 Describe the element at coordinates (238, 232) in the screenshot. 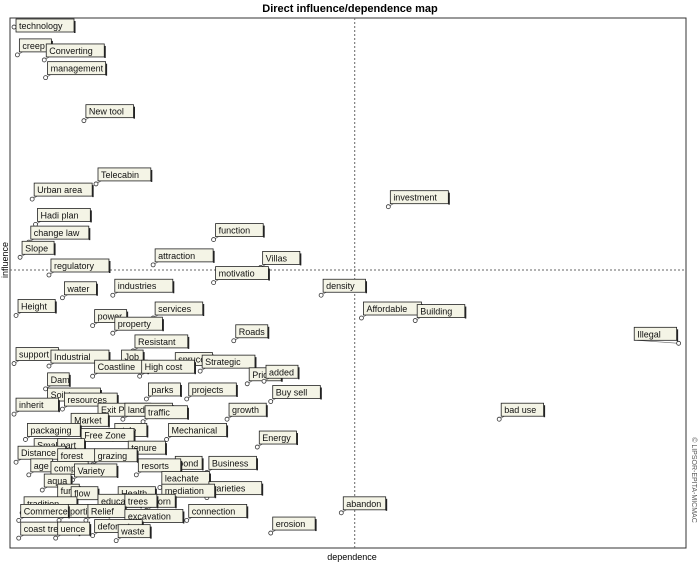

I see `point-function: function` at that location.